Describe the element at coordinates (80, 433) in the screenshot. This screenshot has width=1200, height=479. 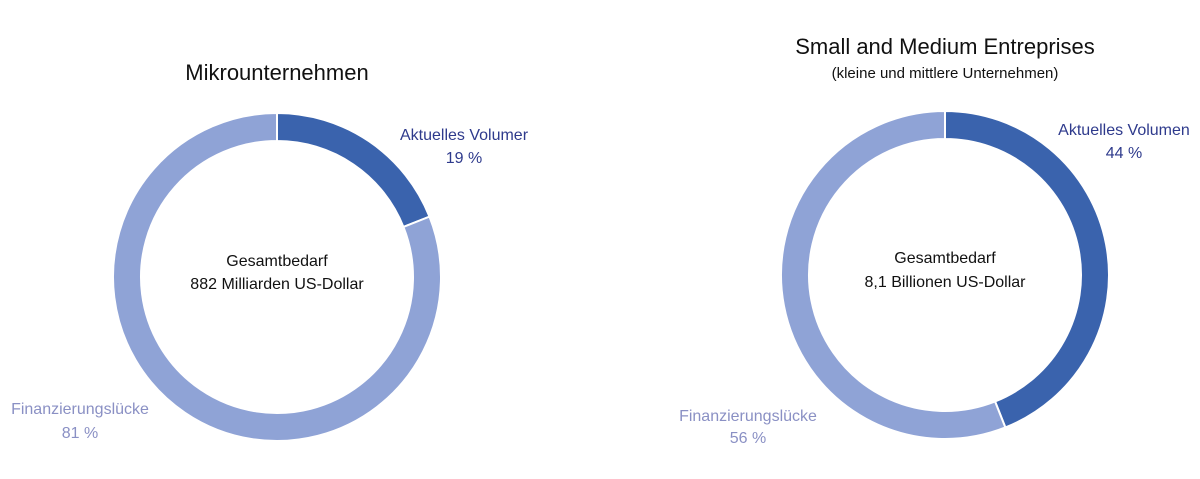
I see `slice-value-gap: 81 %` at that location.